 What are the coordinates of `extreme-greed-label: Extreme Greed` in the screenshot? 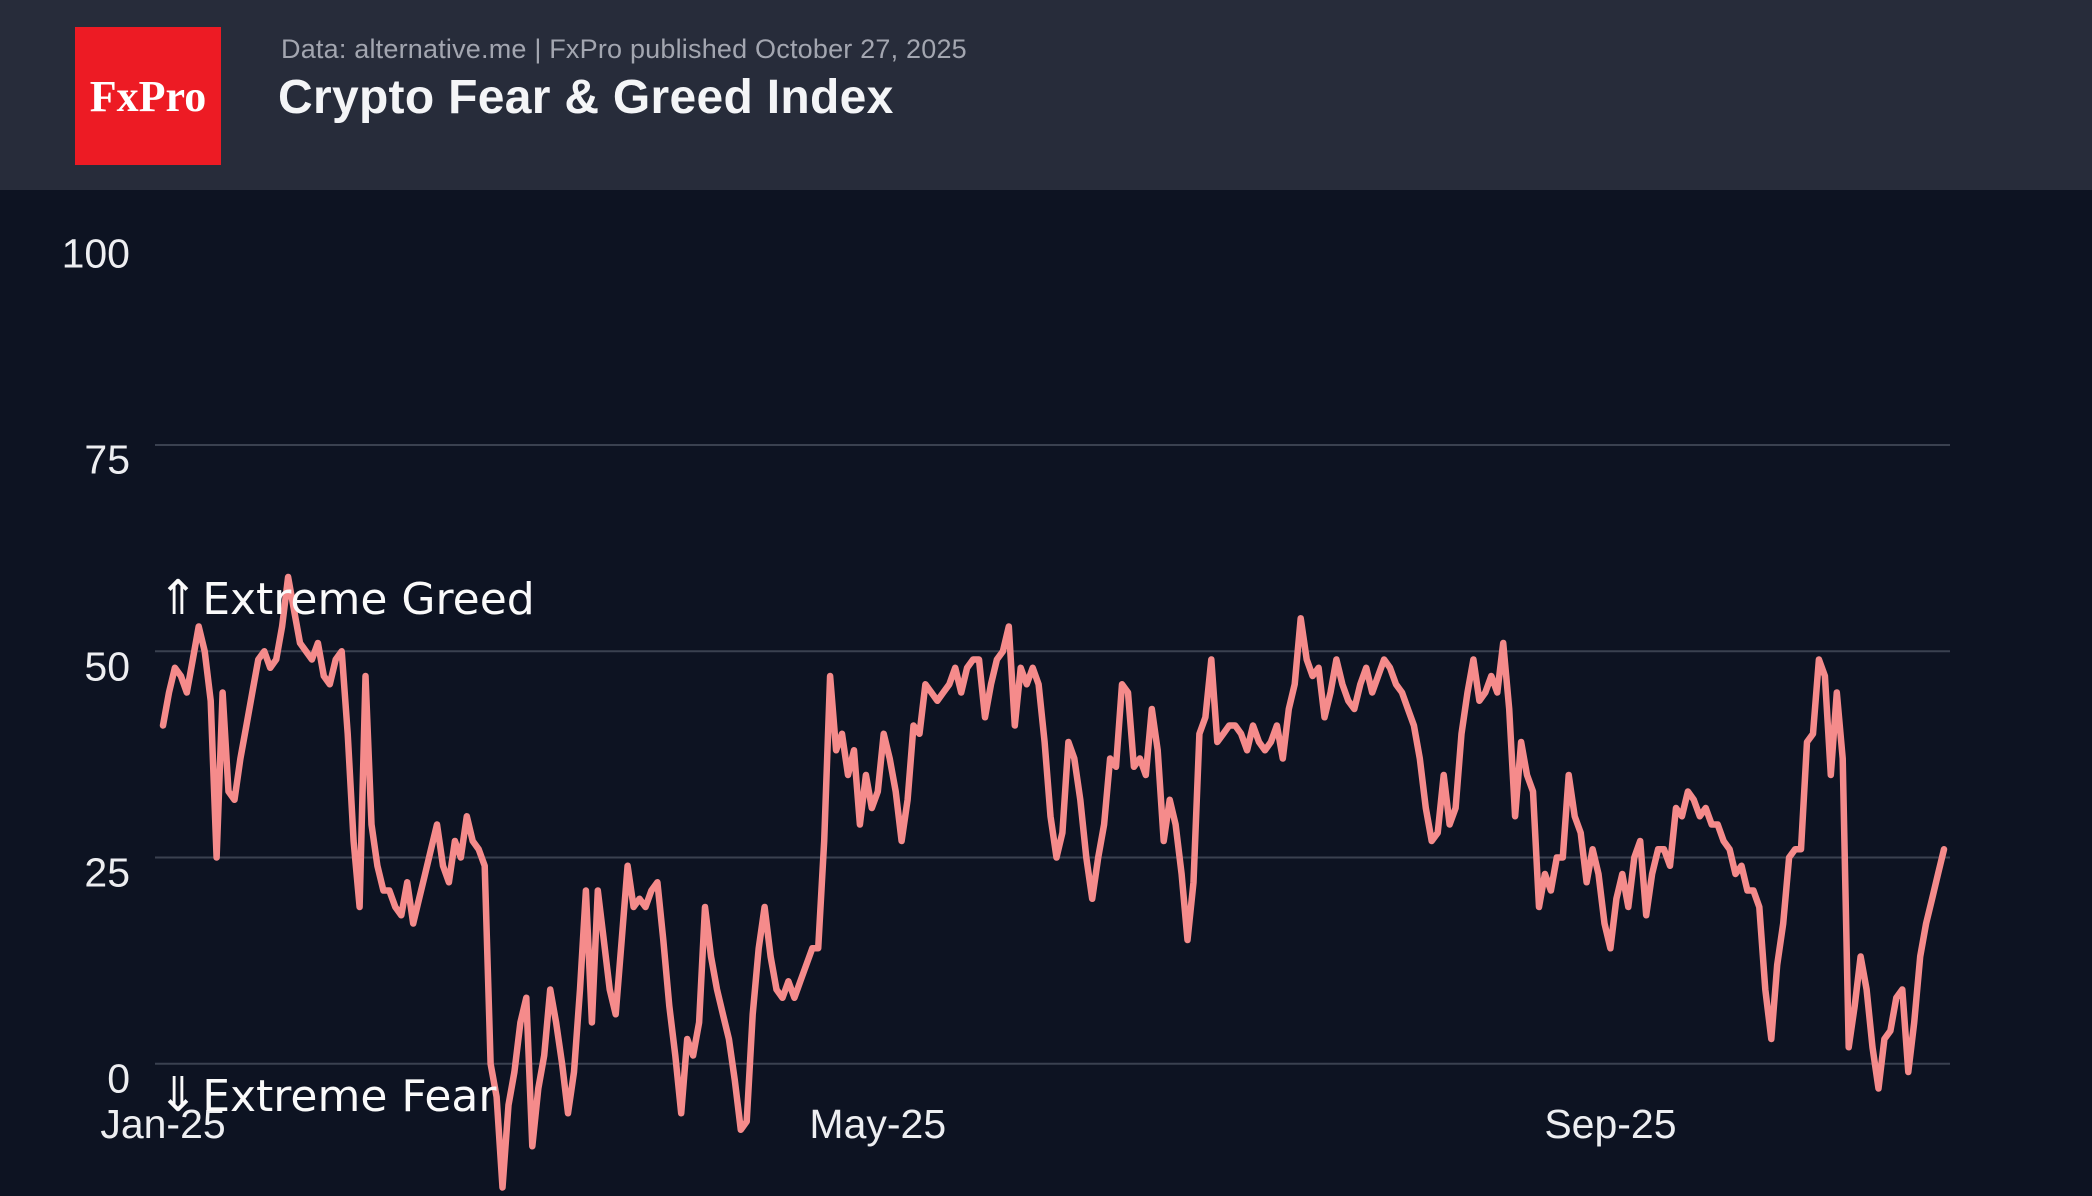 It's located at (368, 599).